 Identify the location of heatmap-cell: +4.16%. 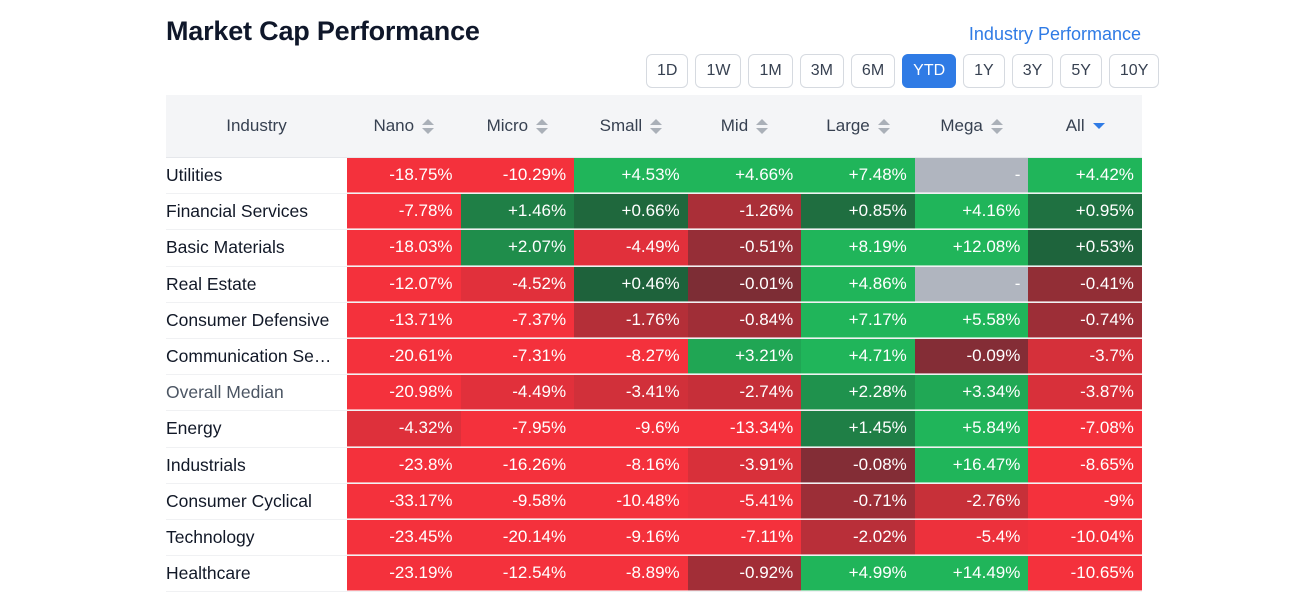
(971, 212).